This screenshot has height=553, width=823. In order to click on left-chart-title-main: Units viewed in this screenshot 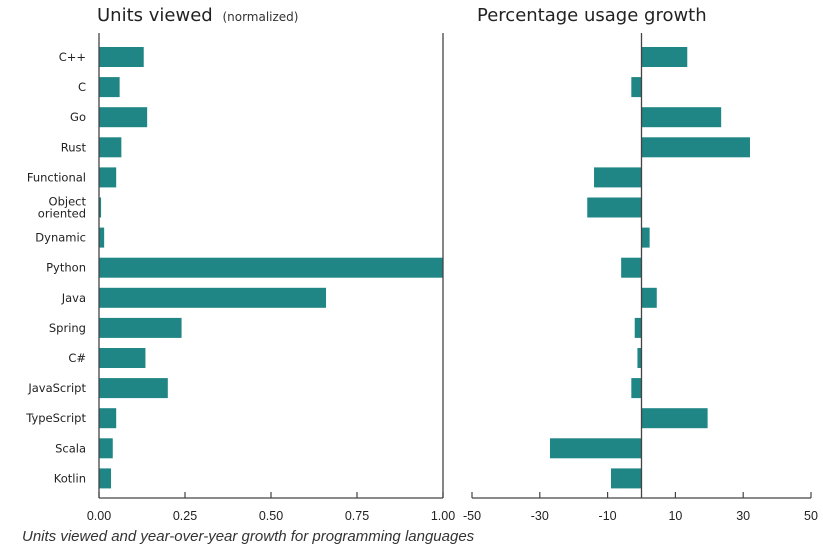, I will do `click(155, 15)`.